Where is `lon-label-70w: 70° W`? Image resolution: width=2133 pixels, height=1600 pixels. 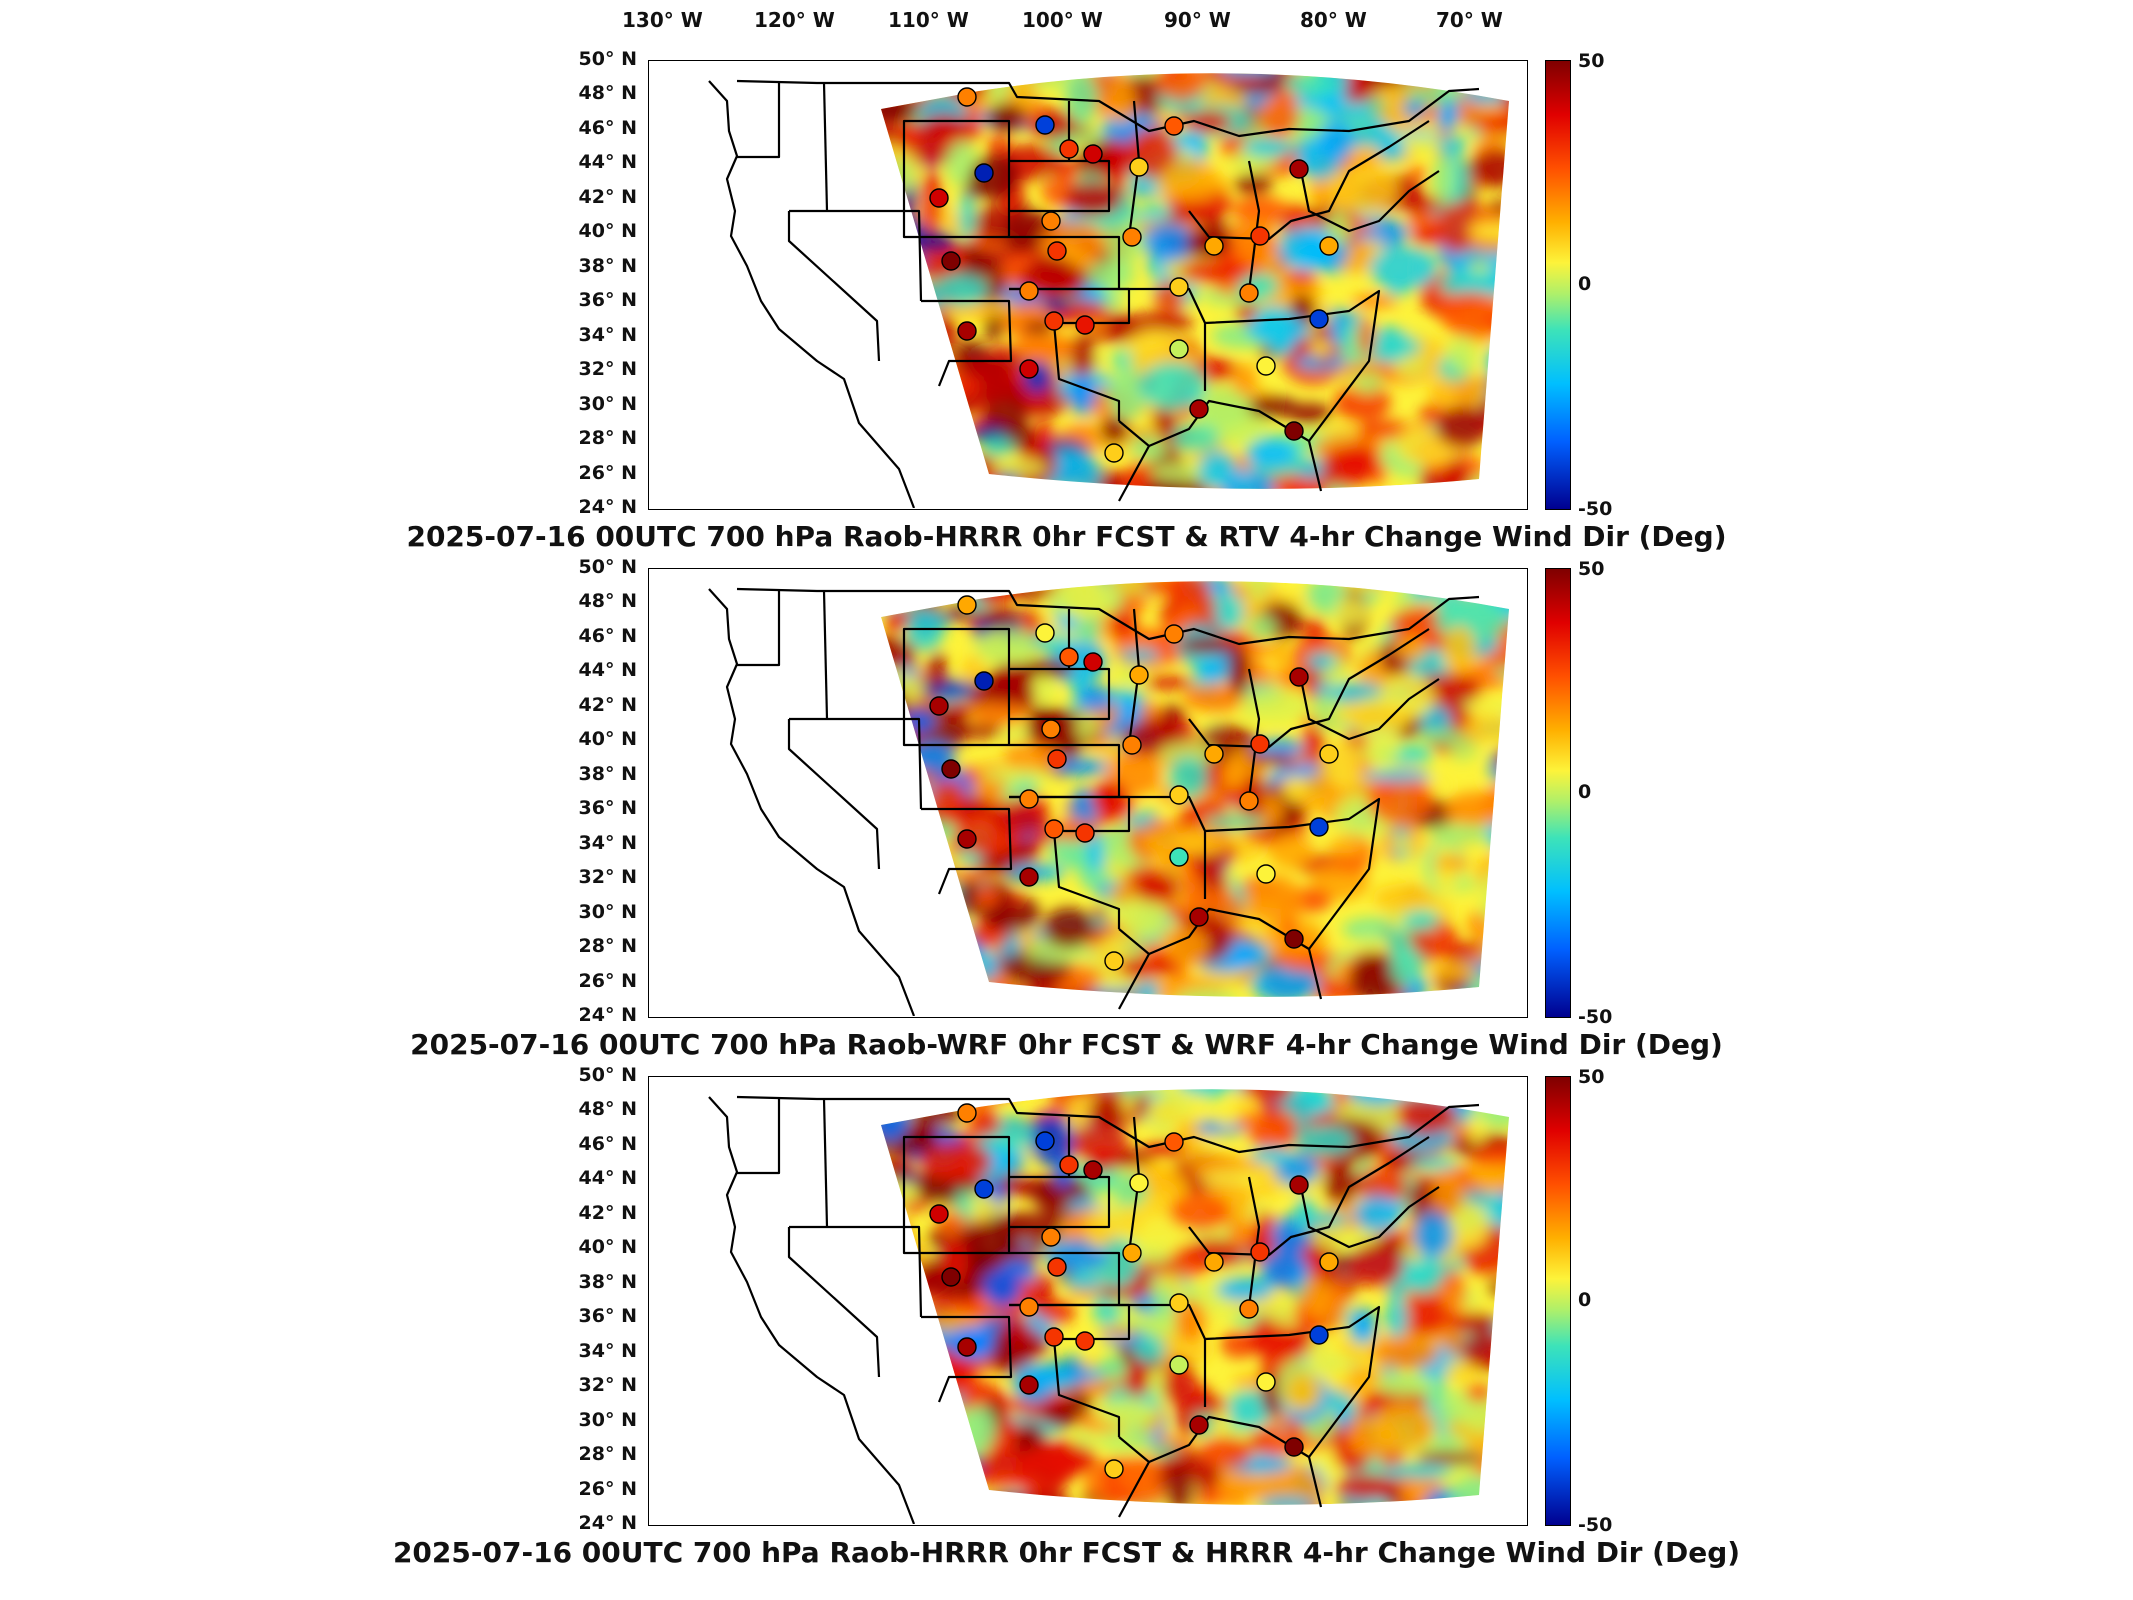 lon-label-70w: 70° W is located at coordinates (1469, 20).